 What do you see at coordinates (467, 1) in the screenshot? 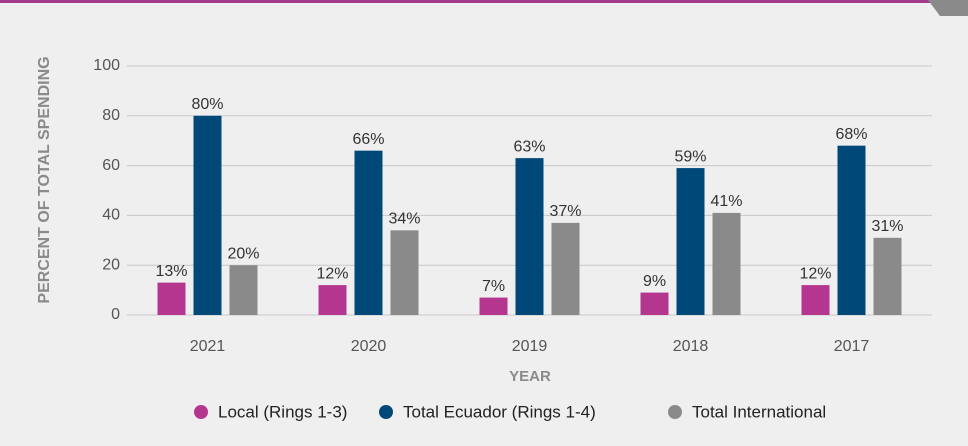
I see `top-rule` at bounding box center [467, 1].